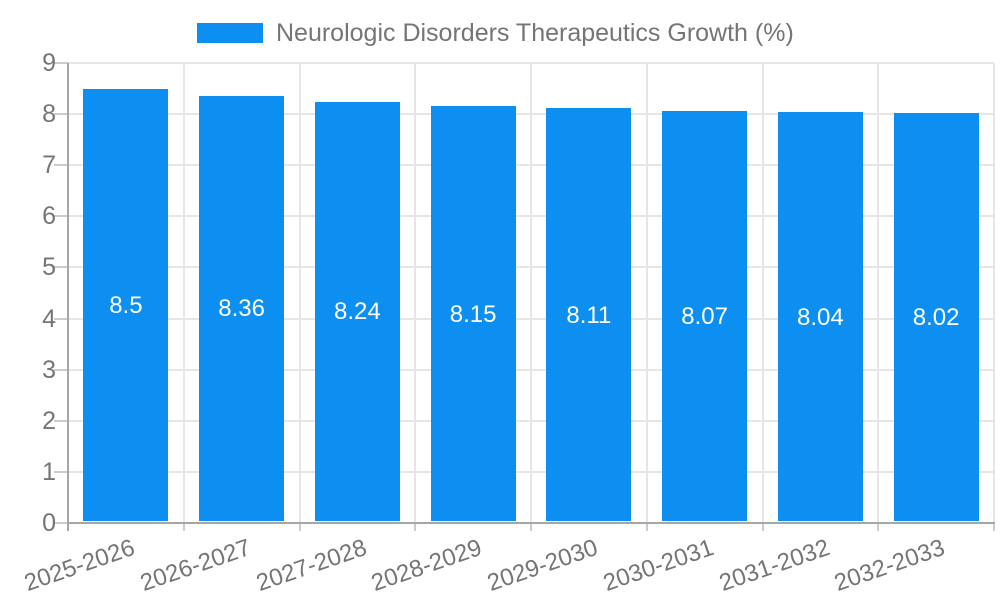 The height and width of the screenshot is (600, 1000). I want to click on x-axis-tick-label: 2026-2027, so click(195, 565).